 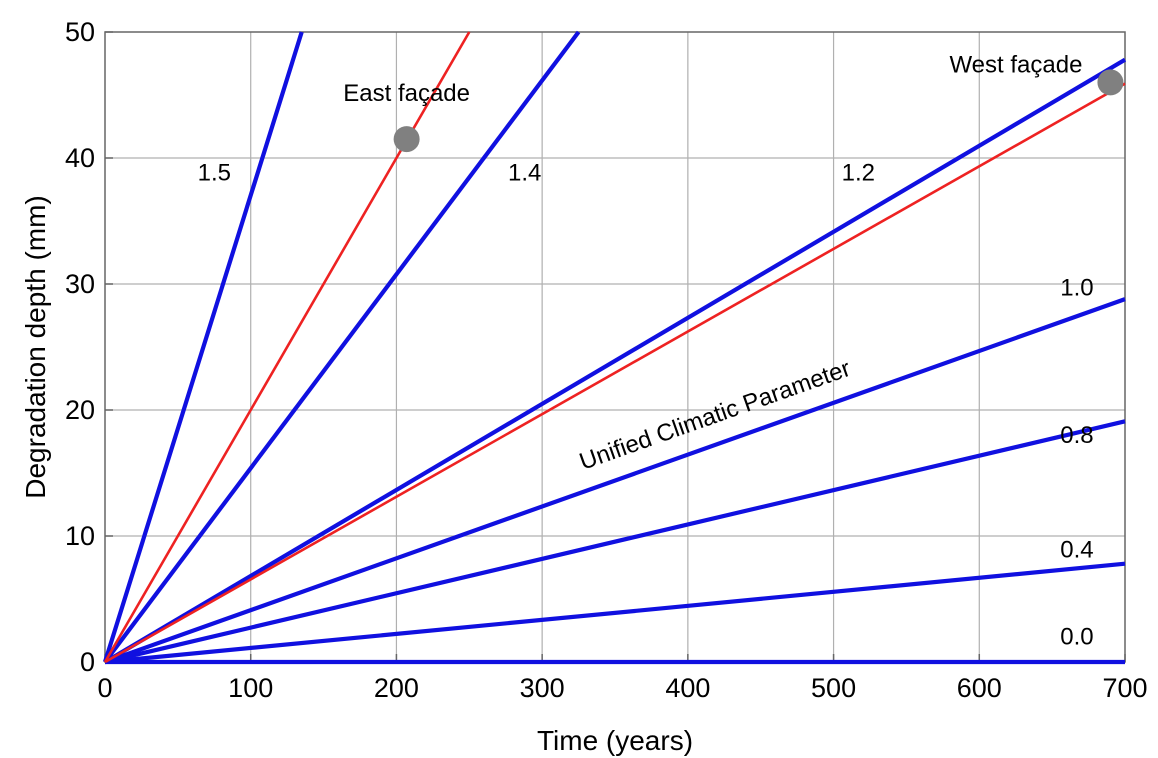 What do you see at coordinates (406, 93) in the screenshot?
I see `facade-point-label: East façade` at bounding box center [406, 93].